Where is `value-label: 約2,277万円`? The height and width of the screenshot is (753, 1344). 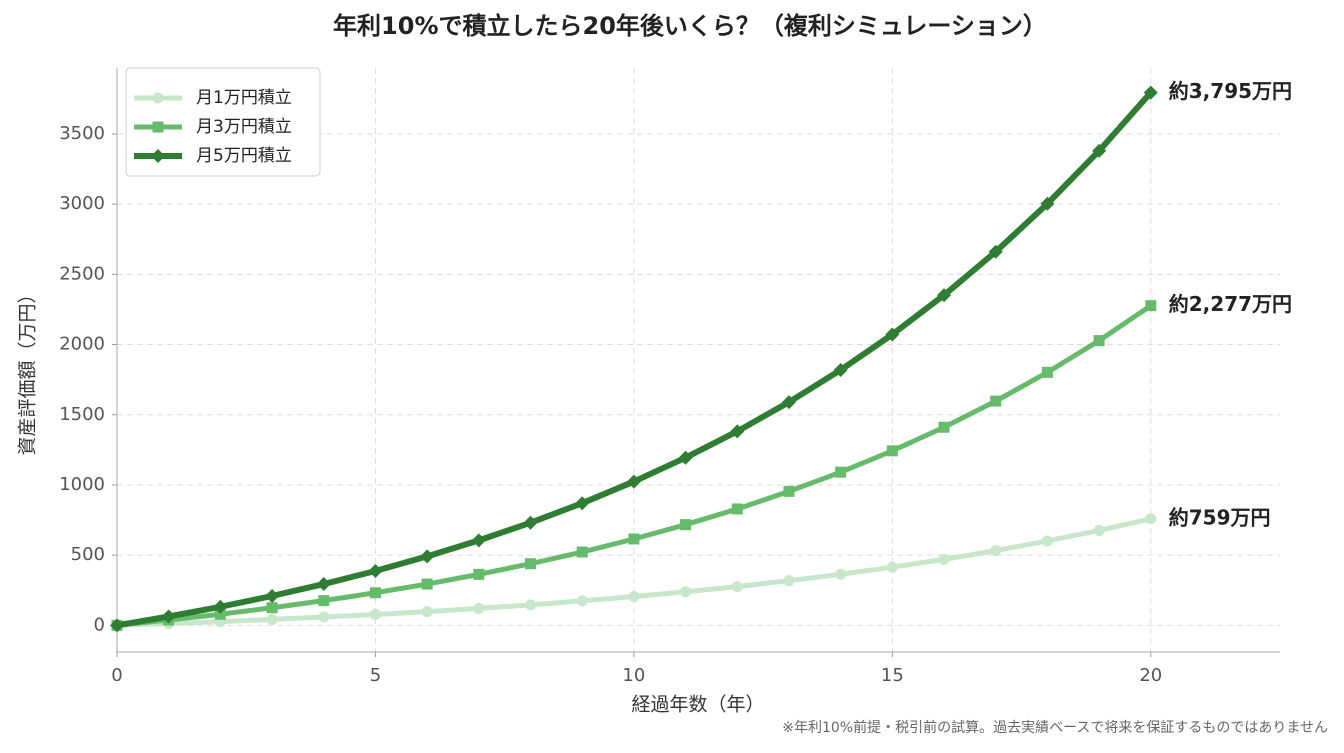 value-label: 約2,277万円 is located at coordinates (1230, 304).